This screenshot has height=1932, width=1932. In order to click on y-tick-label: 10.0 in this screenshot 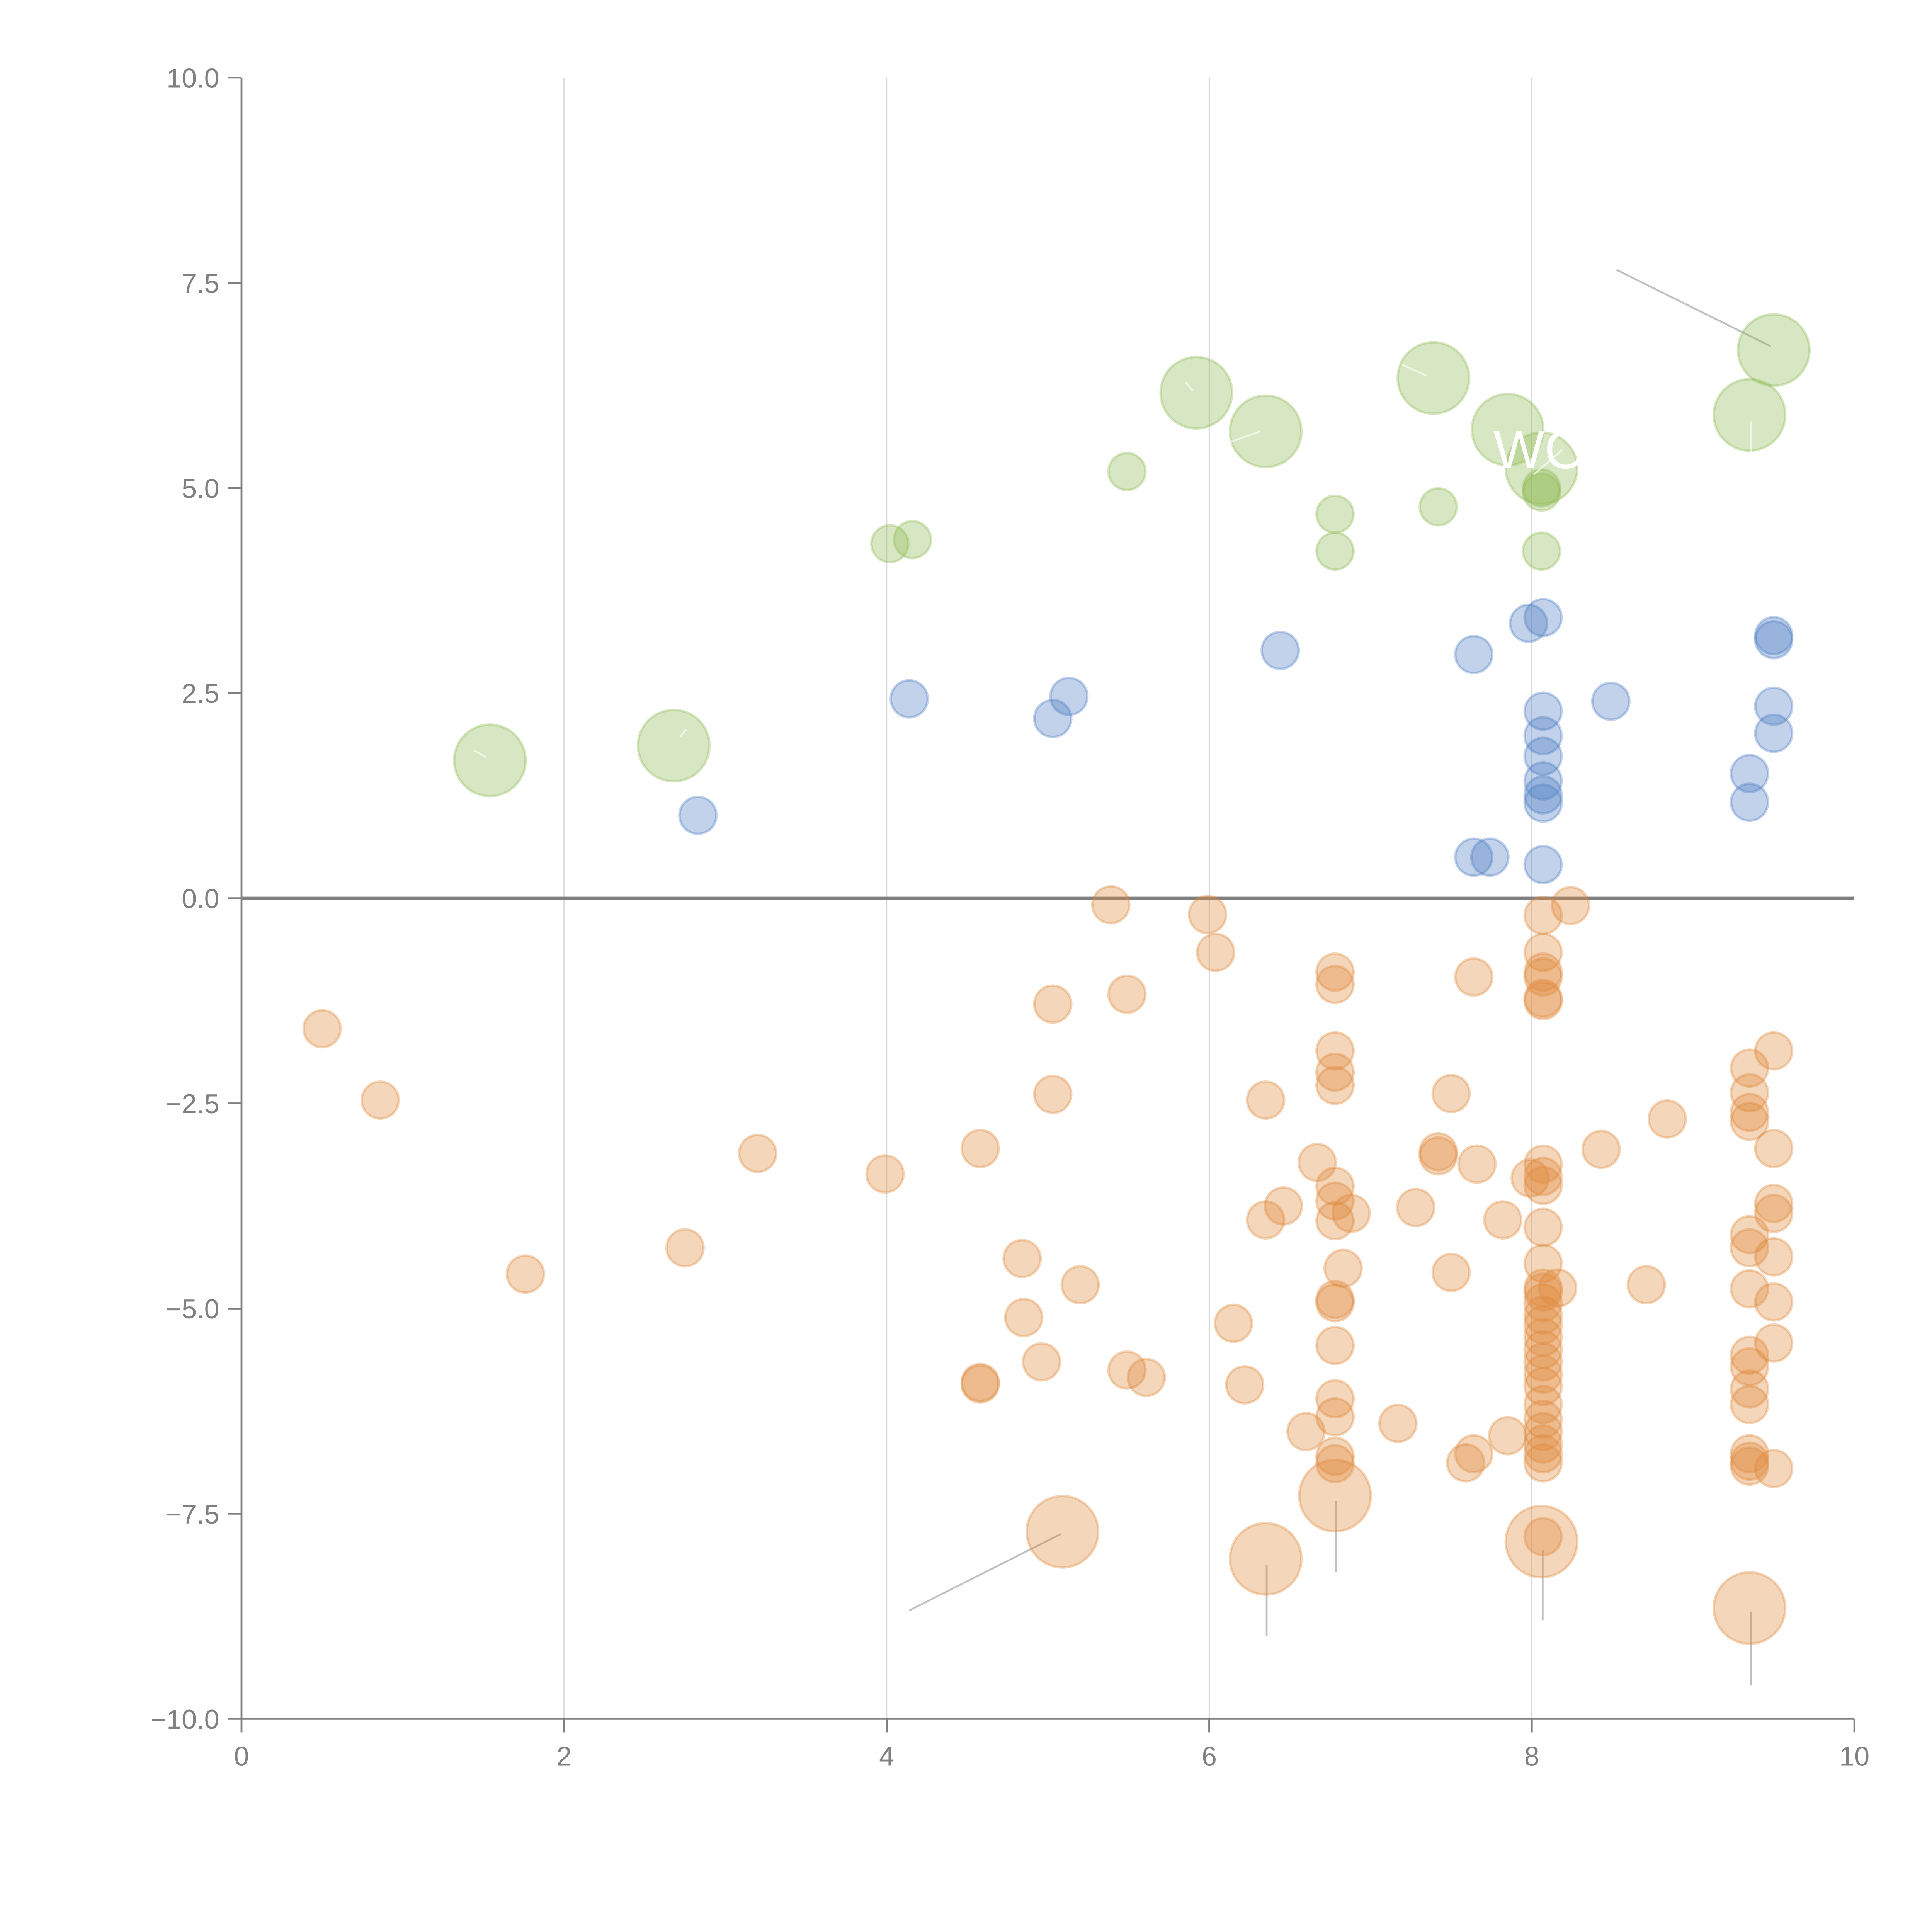, I will do `click(193, 78)`.